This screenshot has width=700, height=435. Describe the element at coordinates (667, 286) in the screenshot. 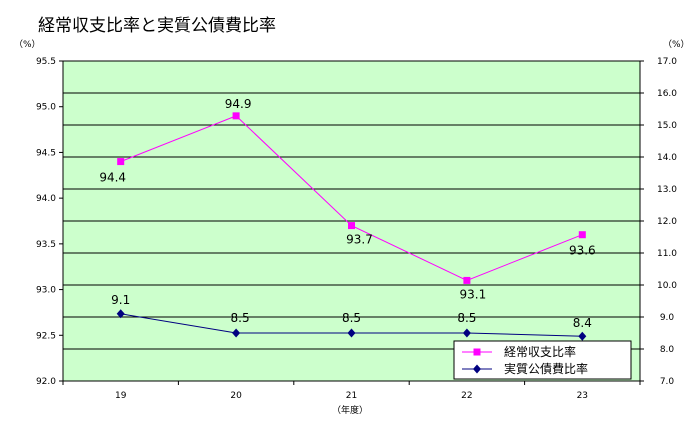

I see `right-axis-tick-label: 10.0` at that location.